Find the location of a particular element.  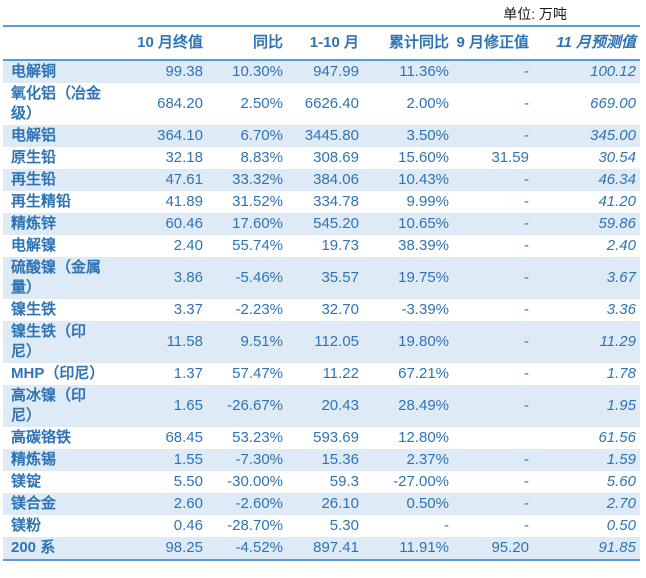

value-cell: 5.50 is located at coordinates (188, 481).